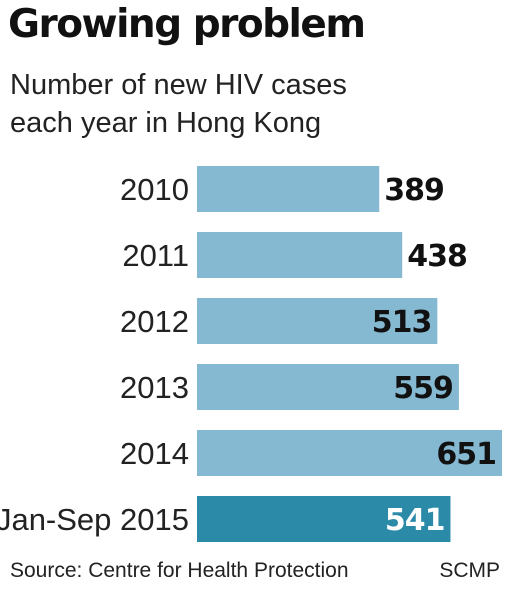  Describe the element at coordinates (154, 321) in the screenshot. I see `category-label-2: 2012` at that location.